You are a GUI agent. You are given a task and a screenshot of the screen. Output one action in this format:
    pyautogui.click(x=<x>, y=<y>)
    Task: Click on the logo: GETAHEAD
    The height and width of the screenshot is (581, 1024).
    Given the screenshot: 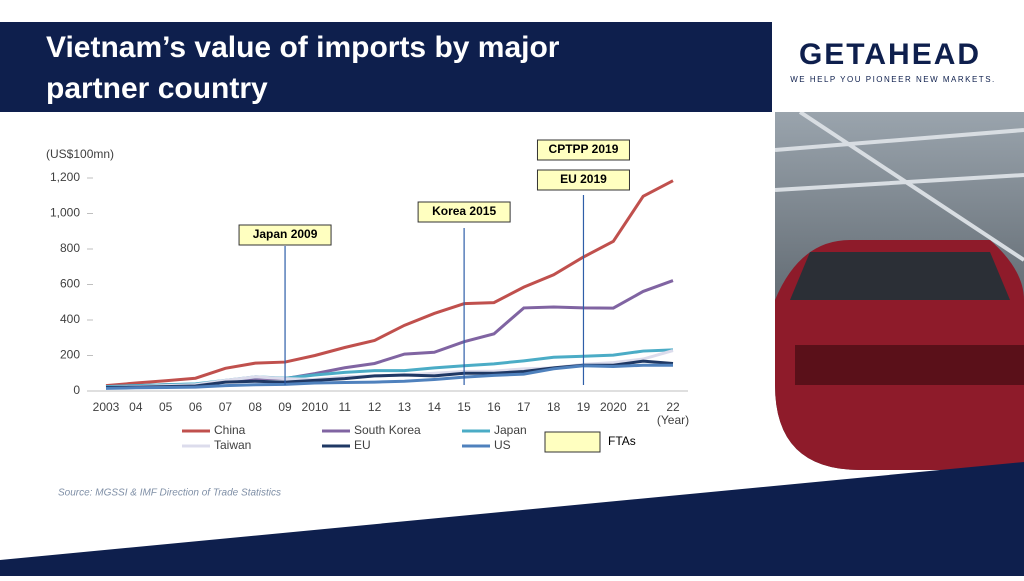 What is the action you would take?
    pyautogui.click(x=890, y=54)
    